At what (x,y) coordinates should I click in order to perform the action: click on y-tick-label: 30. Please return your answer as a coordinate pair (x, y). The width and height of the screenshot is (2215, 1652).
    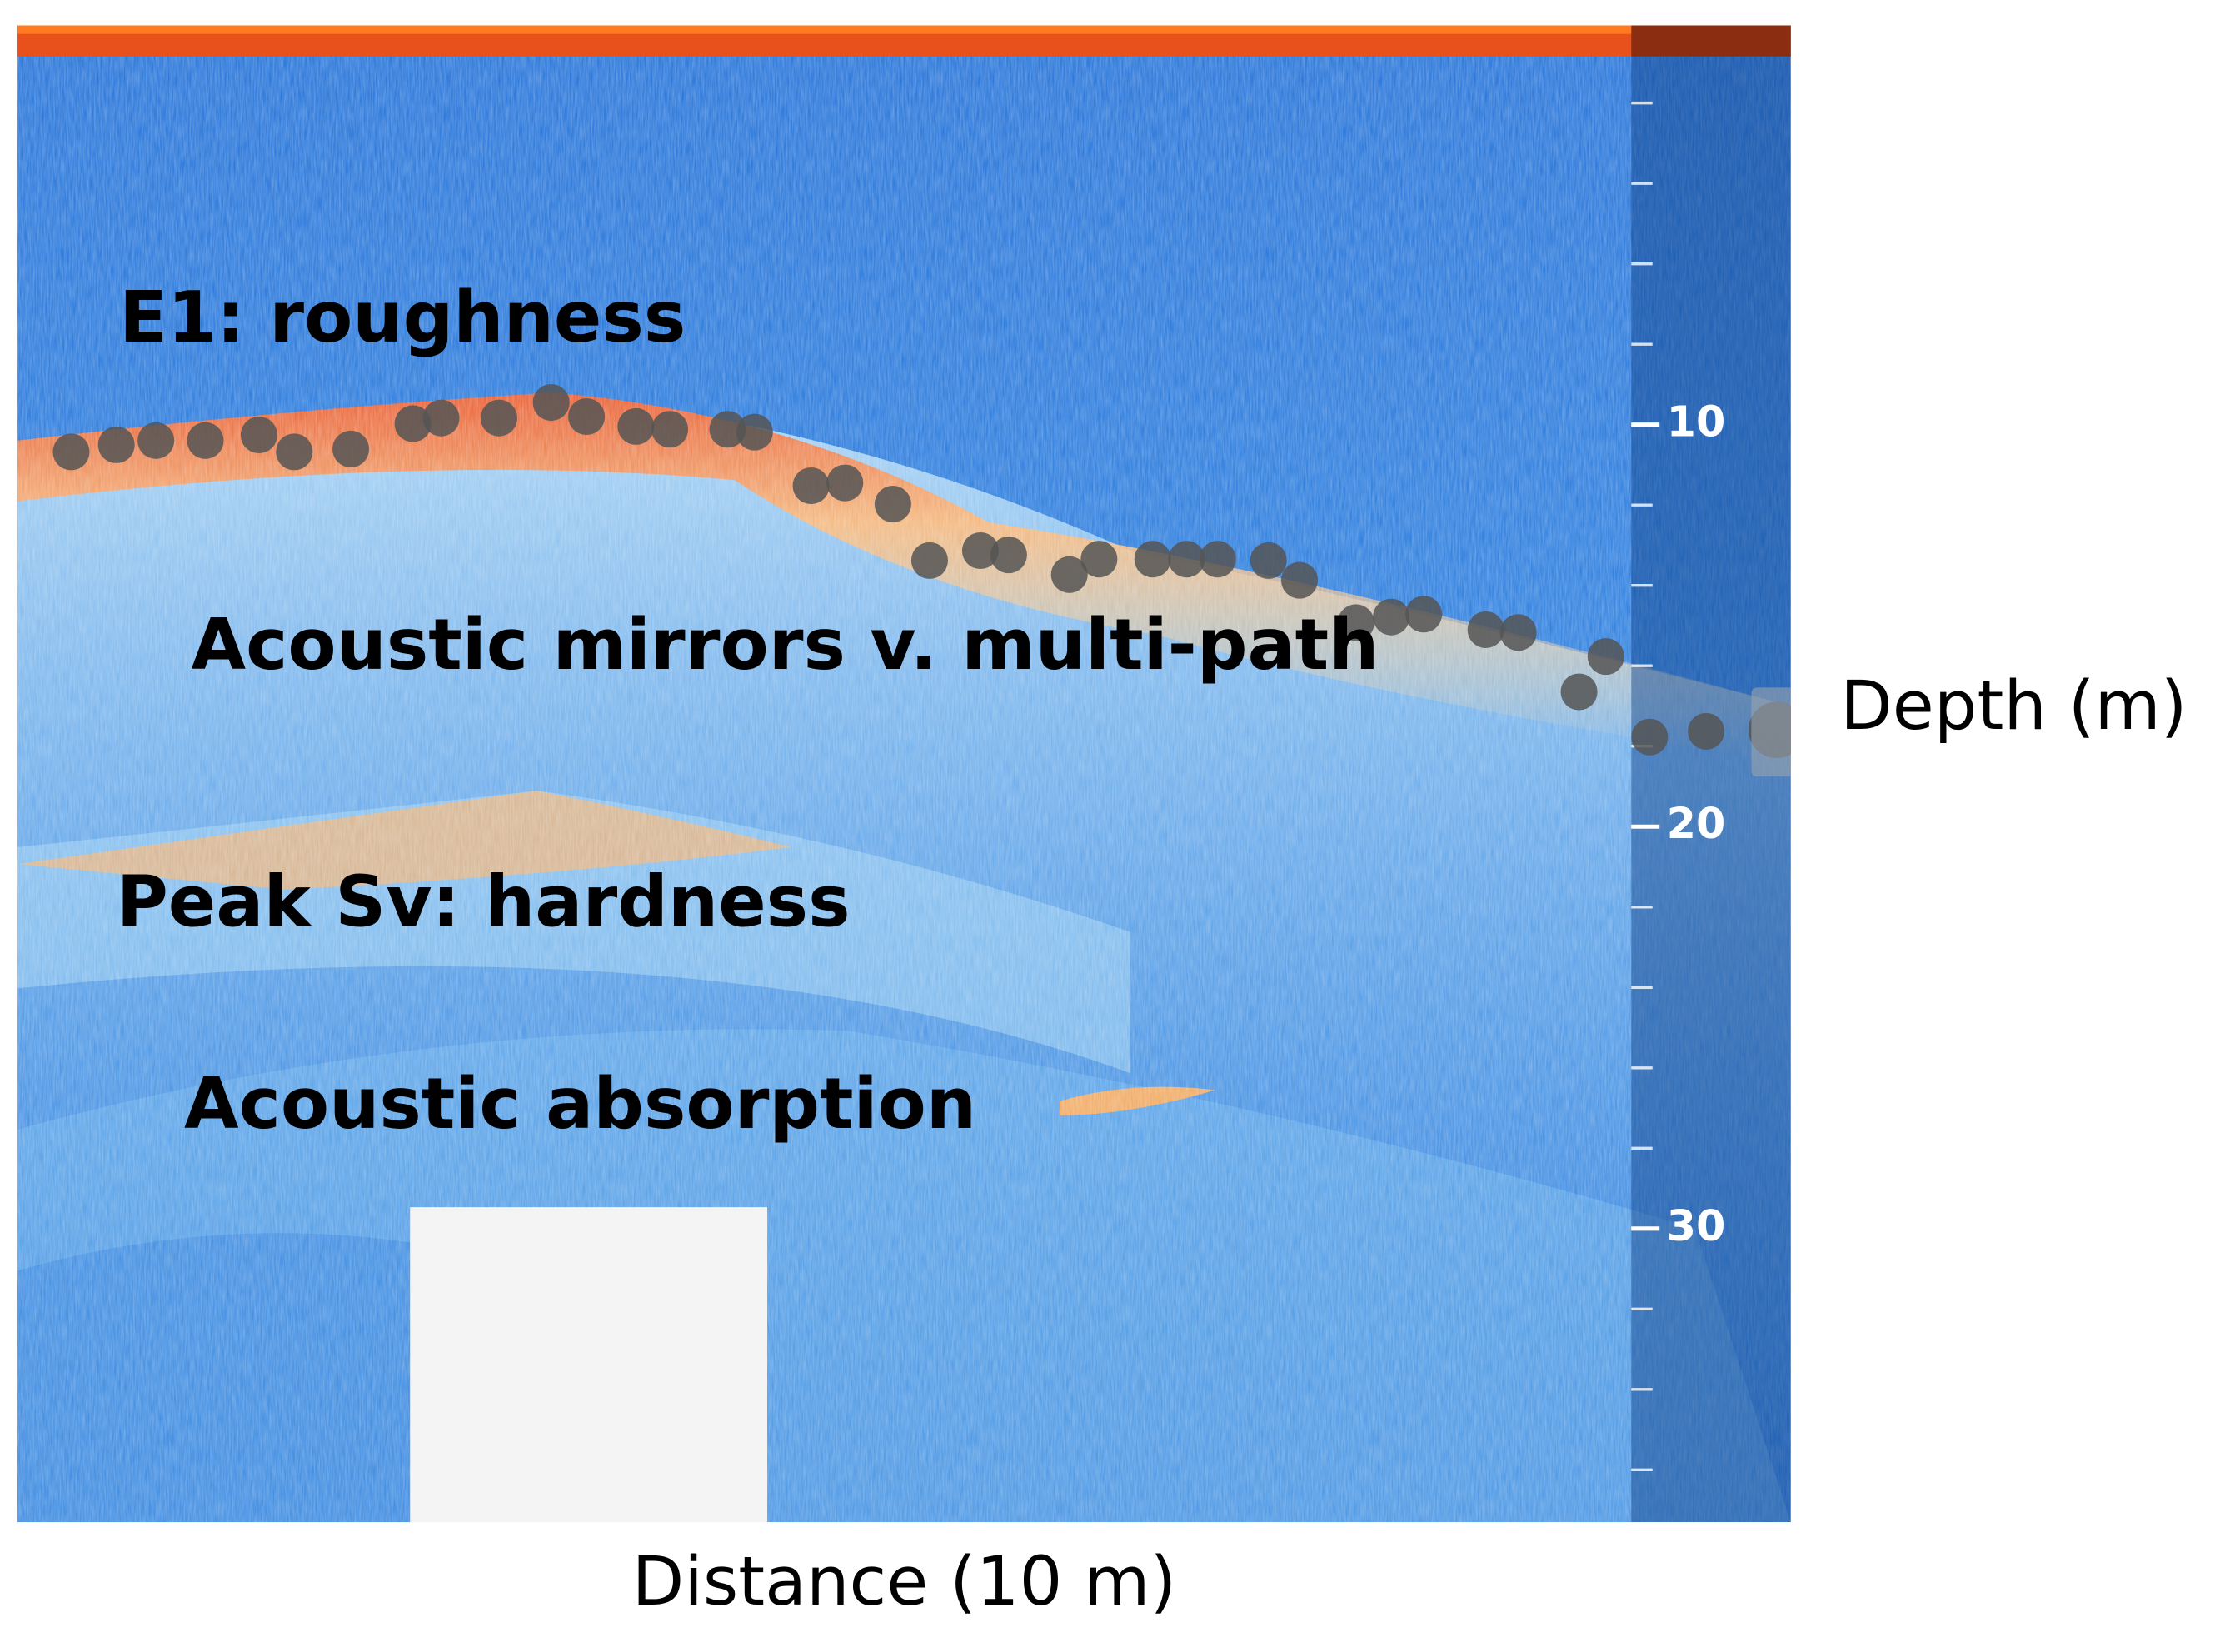
    Looking at the image, I should click on (1696, 1225).